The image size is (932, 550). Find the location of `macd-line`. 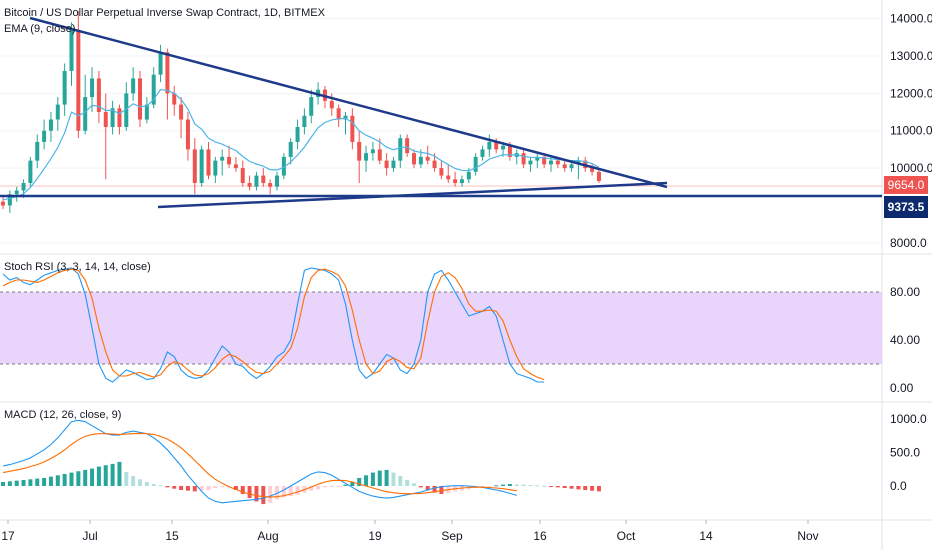

macd-line is located at coordinates (259, 461).